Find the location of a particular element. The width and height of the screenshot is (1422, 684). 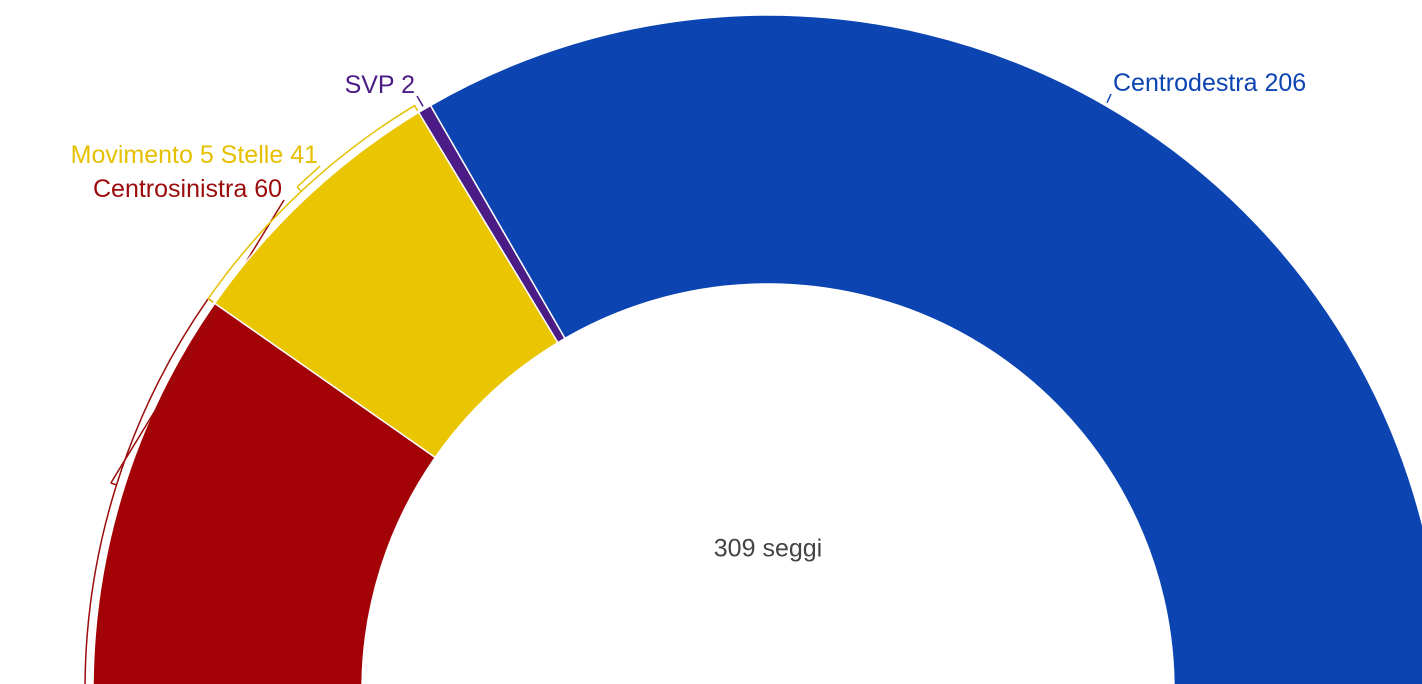

label-name: Movimento 5 Stelle is located at coordinates (177, 155).